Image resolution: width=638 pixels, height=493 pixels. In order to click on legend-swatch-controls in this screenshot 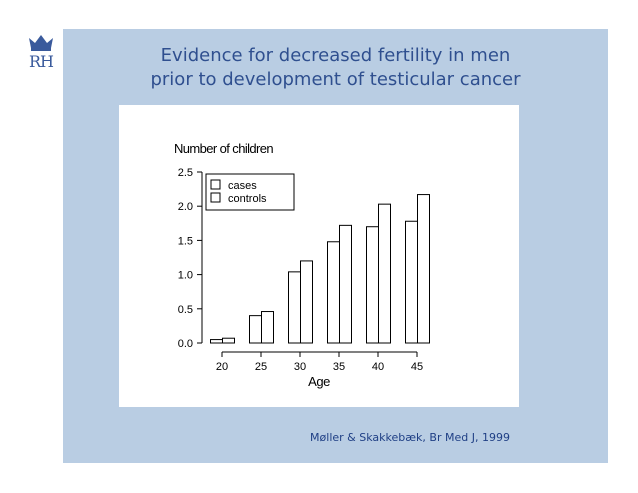, I will do `click(215, 197)`.